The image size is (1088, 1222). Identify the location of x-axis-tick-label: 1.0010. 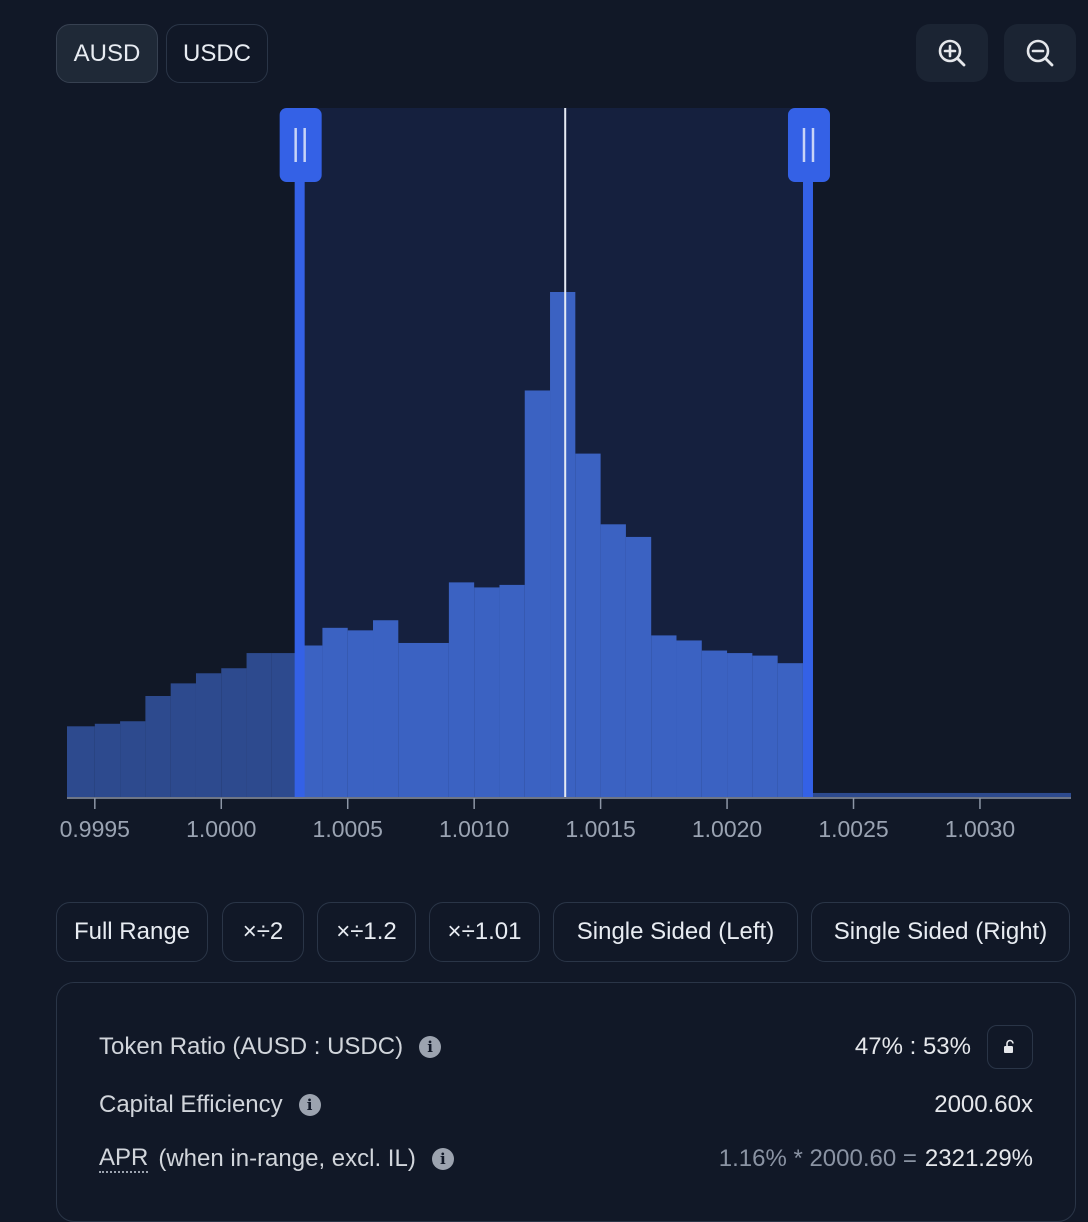
(474, 829).